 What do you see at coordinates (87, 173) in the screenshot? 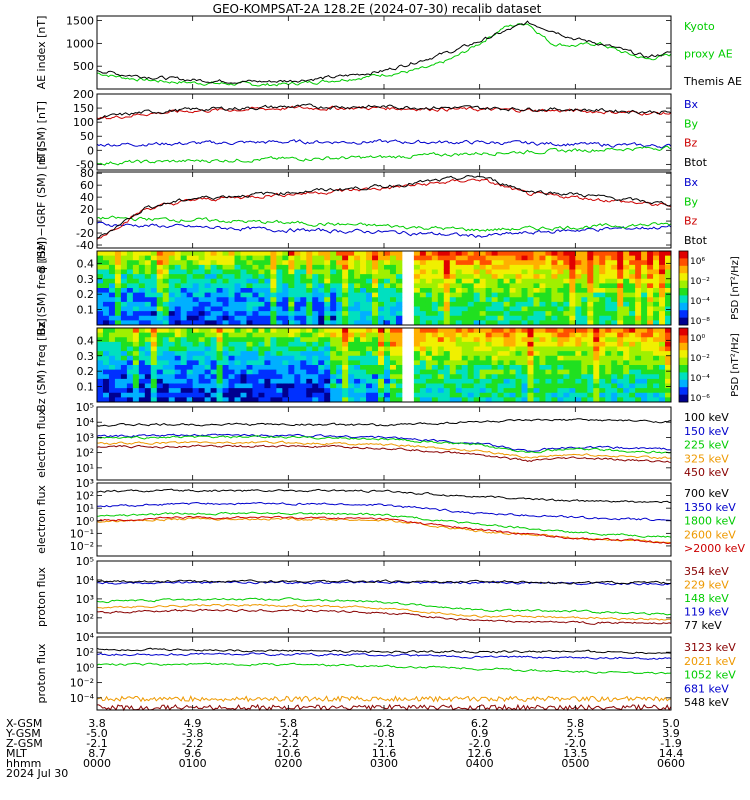
I see `y-tick-label: 80` at bounding box center [87, 173].